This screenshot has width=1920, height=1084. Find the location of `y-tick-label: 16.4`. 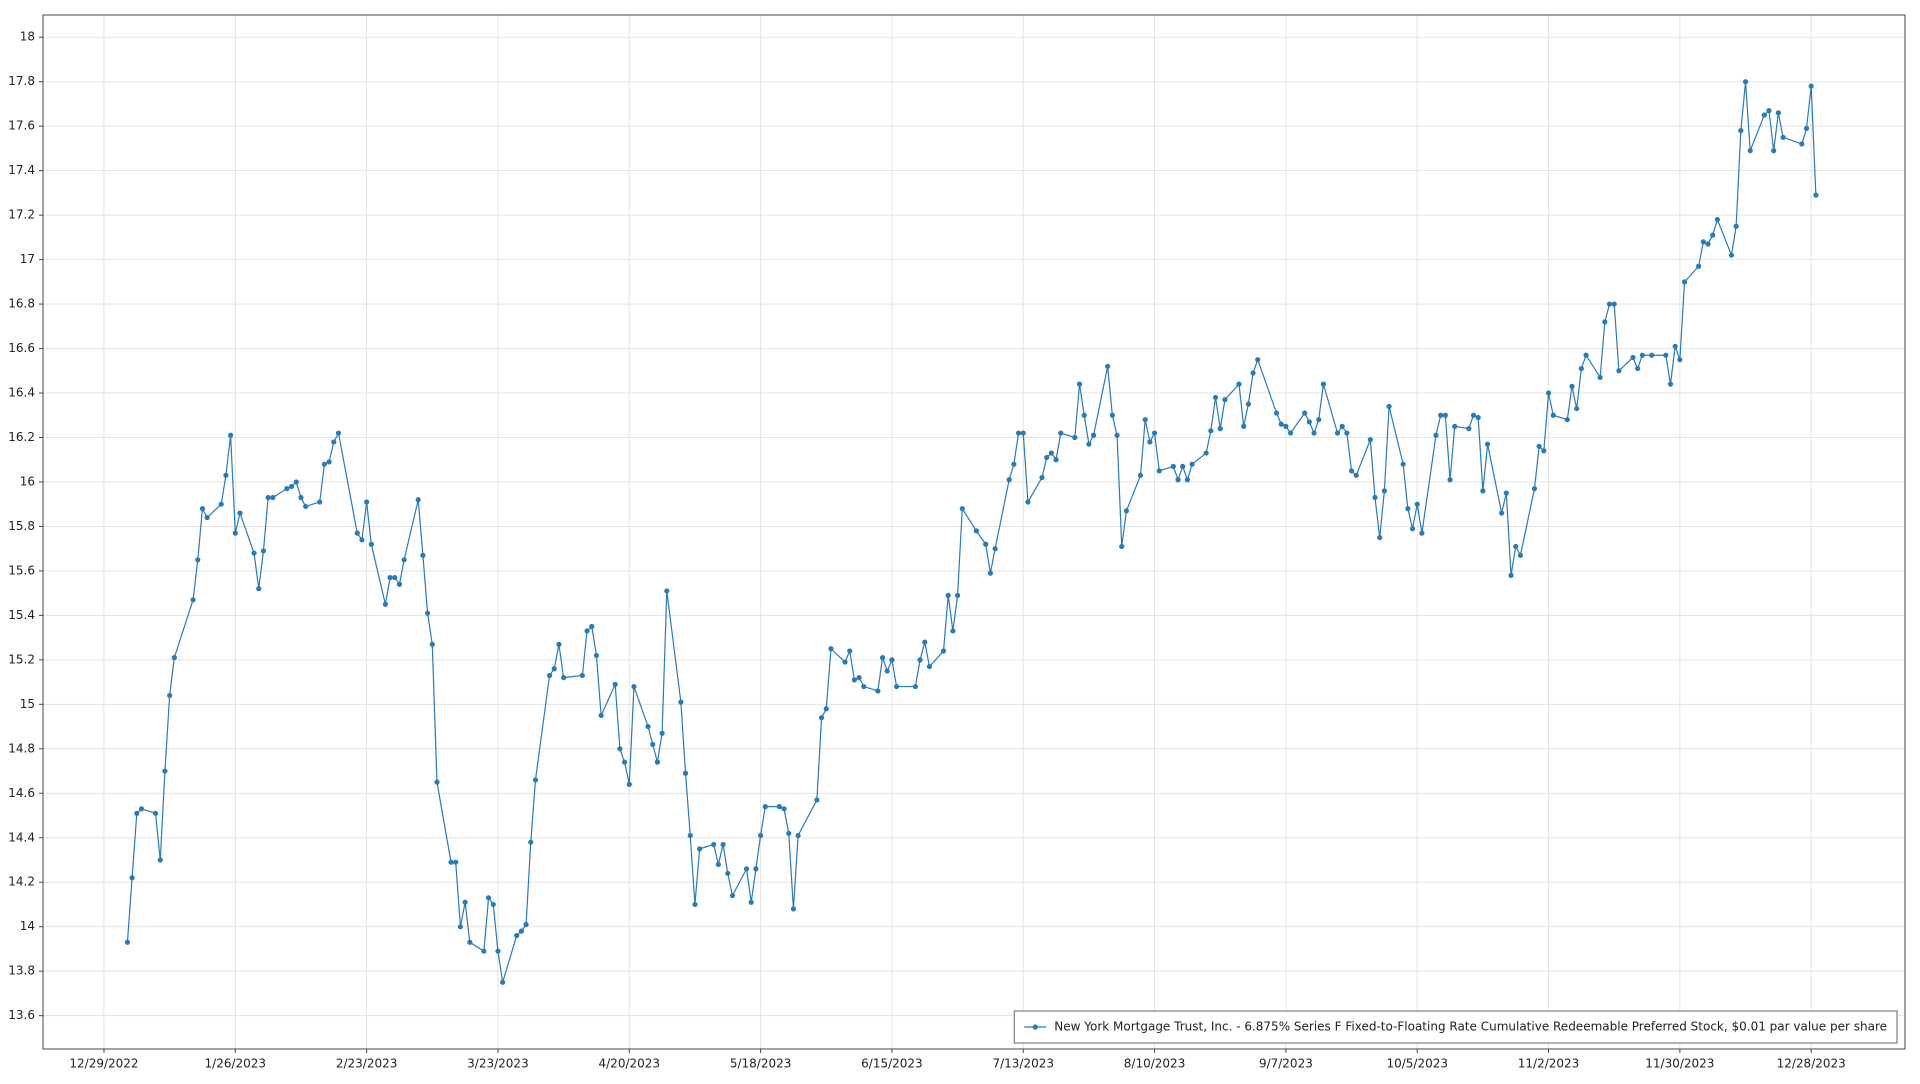

y-tick-label: 16.4 is located at coordinates (21, 393).